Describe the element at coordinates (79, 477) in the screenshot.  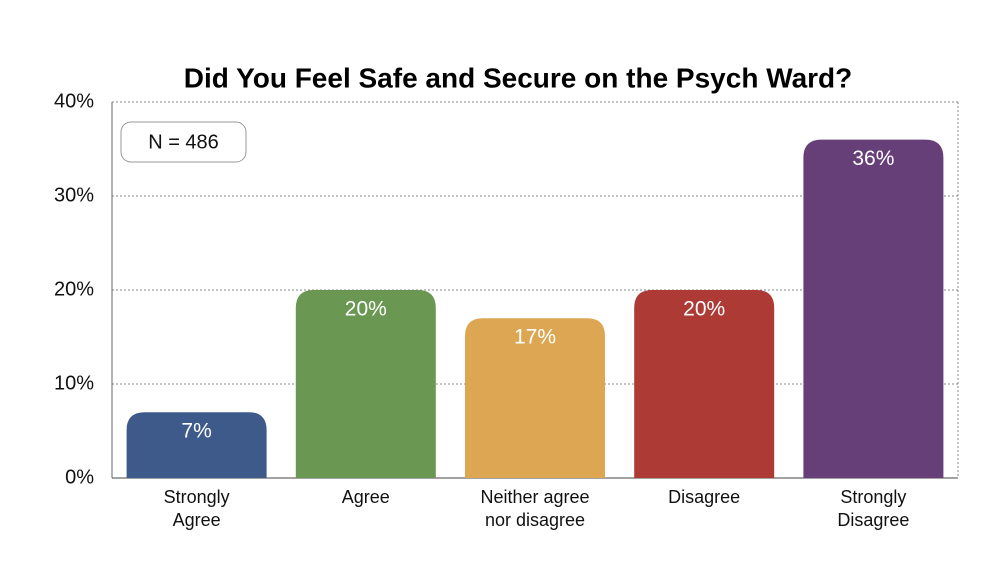
I see `y-tick-label: 0%` at that location.